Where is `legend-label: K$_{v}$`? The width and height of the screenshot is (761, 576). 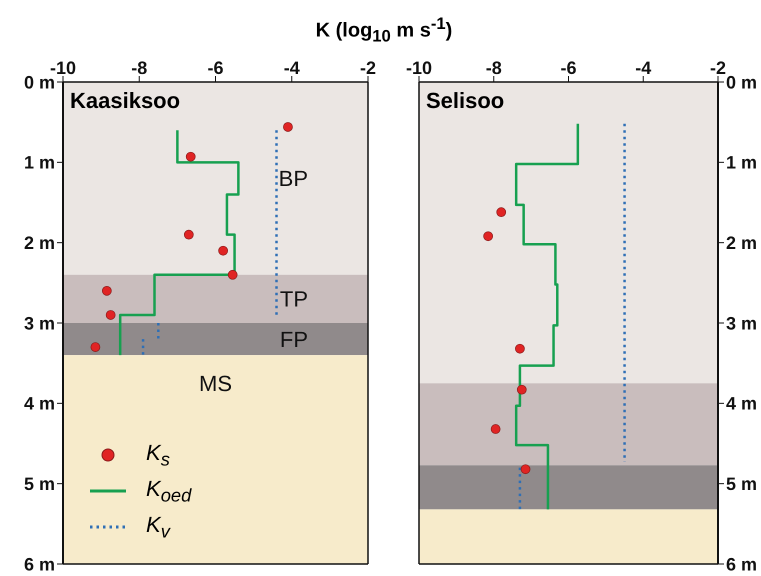 legend-label: K$_{v}$ is located at coordinates (158, 527).